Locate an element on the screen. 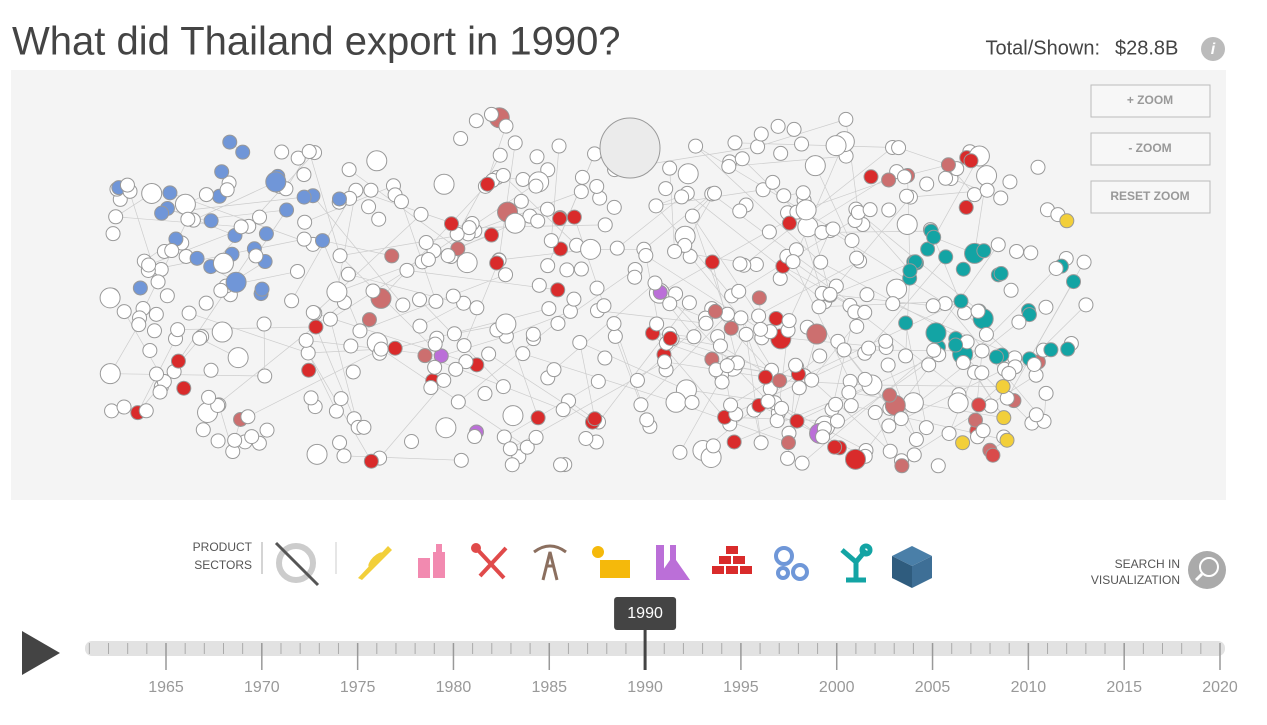 The image size is (1267, 725). zoom-out-button: - ZOOM is located at coordinates (1150, 149).